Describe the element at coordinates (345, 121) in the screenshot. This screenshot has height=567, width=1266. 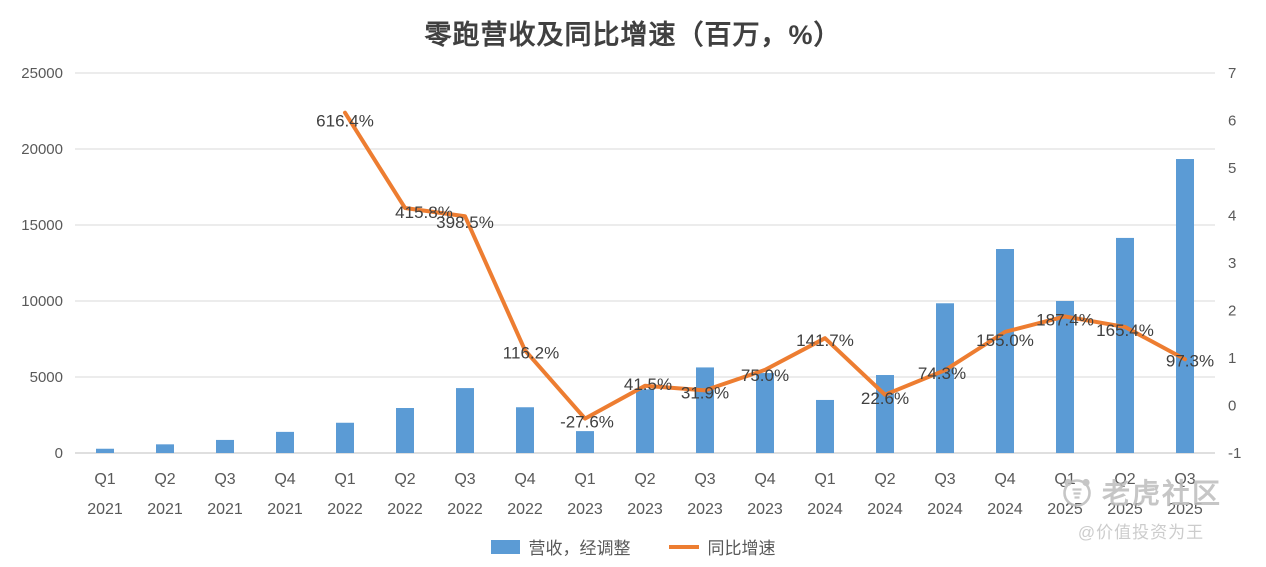
I see `growth-data-label: 616.4%` at that location.